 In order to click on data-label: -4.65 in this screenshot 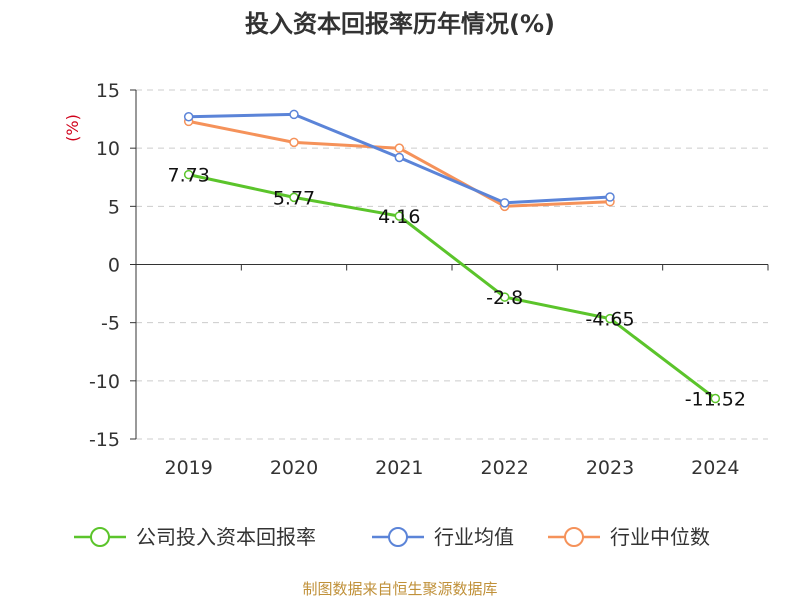, I will do `click(609, 320)`.